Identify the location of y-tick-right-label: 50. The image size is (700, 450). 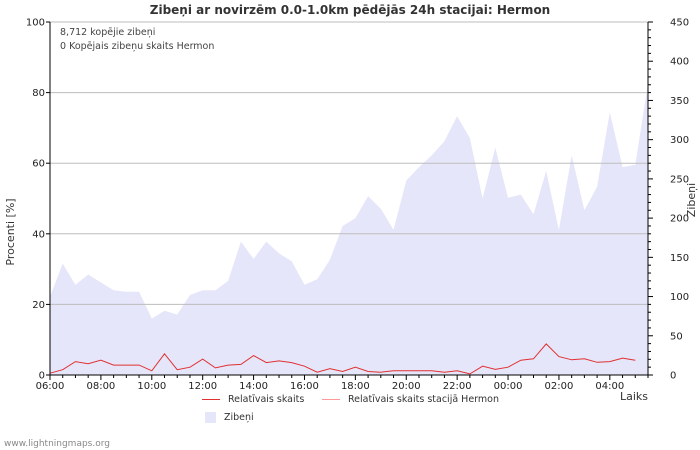
(676, 336).